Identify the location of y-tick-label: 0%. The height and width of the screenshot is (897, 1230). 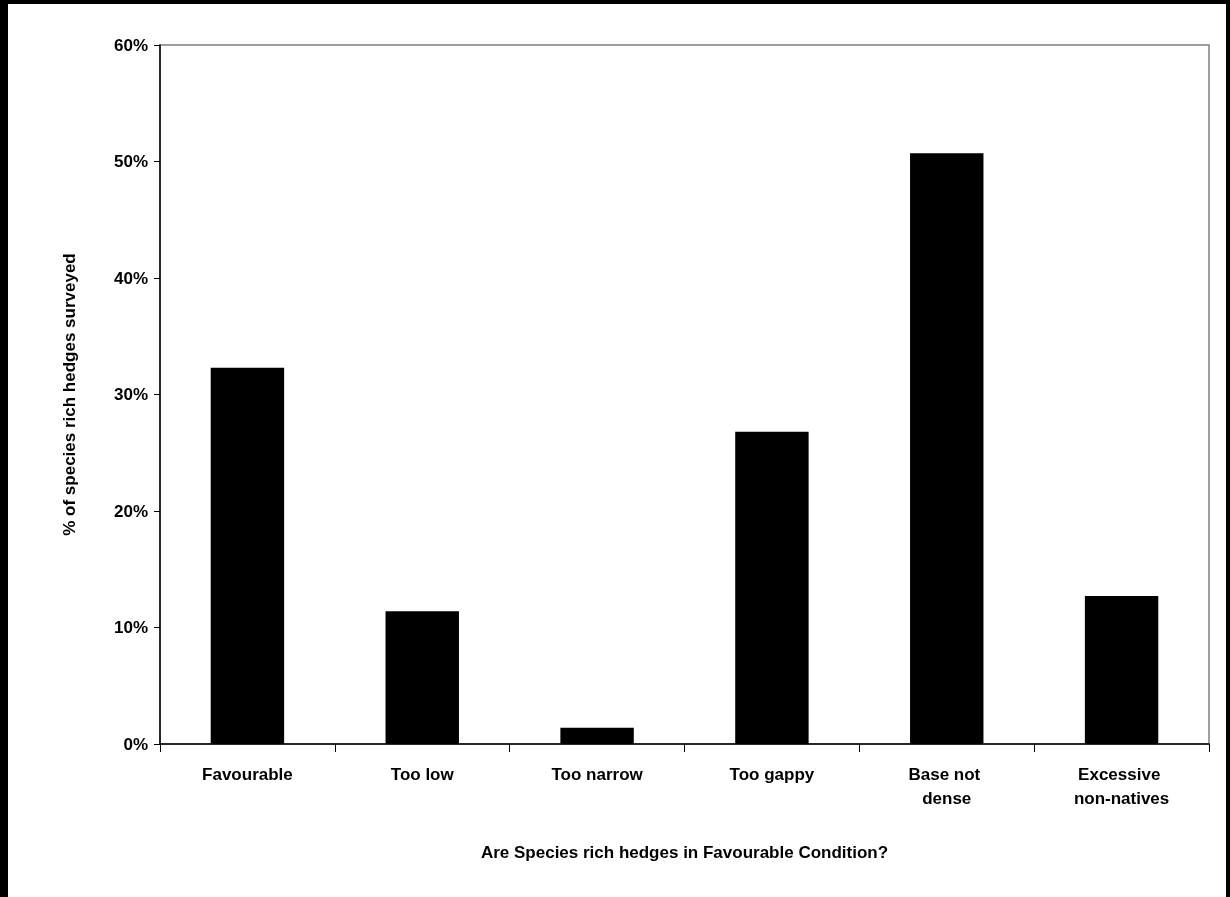
(135, 744).